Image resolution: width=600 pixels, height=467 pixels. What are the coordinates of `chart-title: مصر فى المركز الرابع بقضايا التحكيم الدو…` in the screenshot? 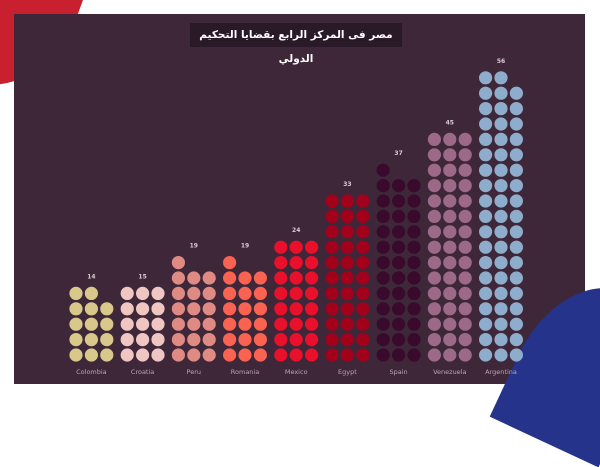 It's located at (296, 44).